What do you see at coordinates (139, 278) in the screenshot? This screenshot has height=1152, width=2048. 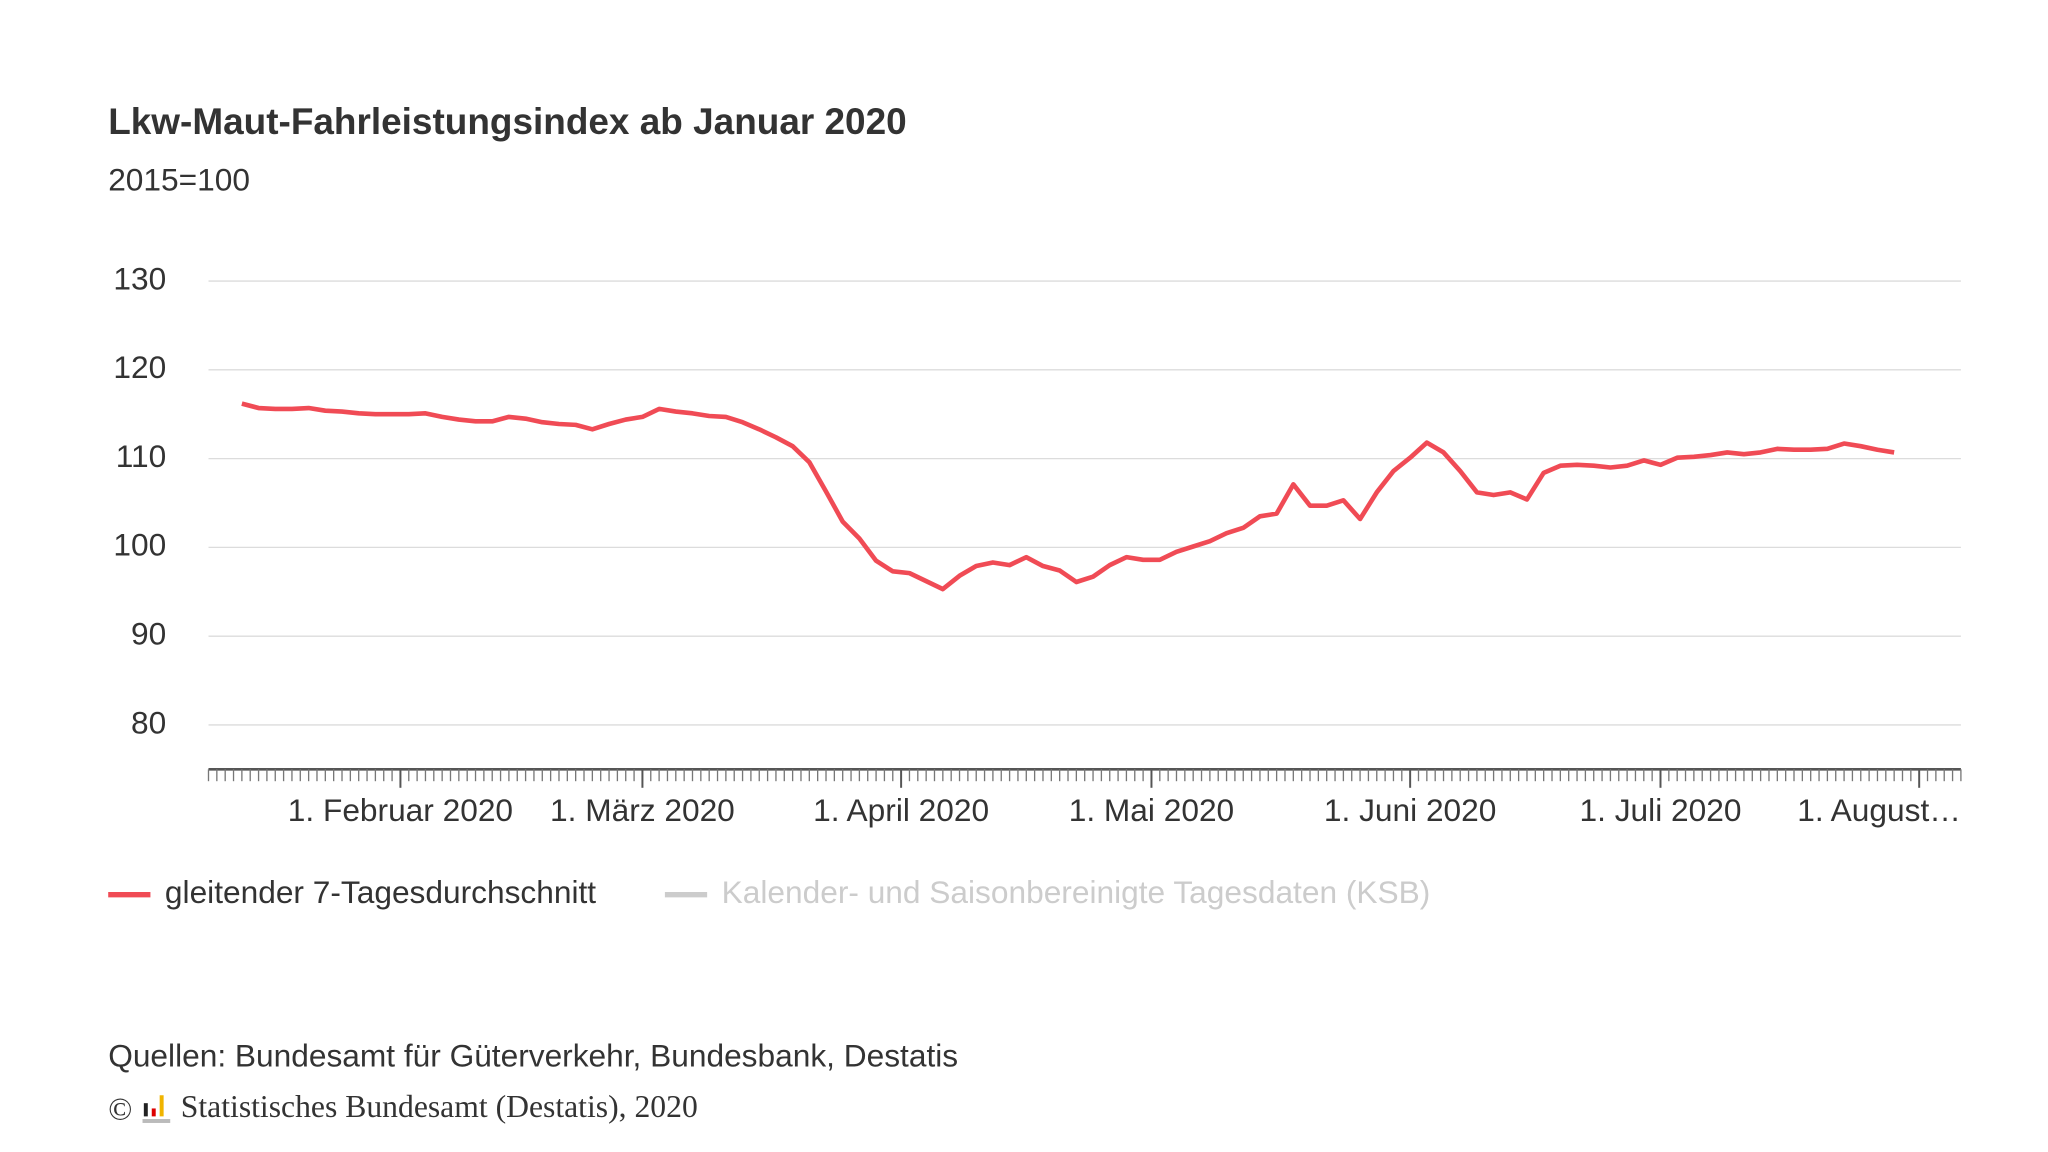 I see `y-tick-label: 130` at bounding box center [139, 278].